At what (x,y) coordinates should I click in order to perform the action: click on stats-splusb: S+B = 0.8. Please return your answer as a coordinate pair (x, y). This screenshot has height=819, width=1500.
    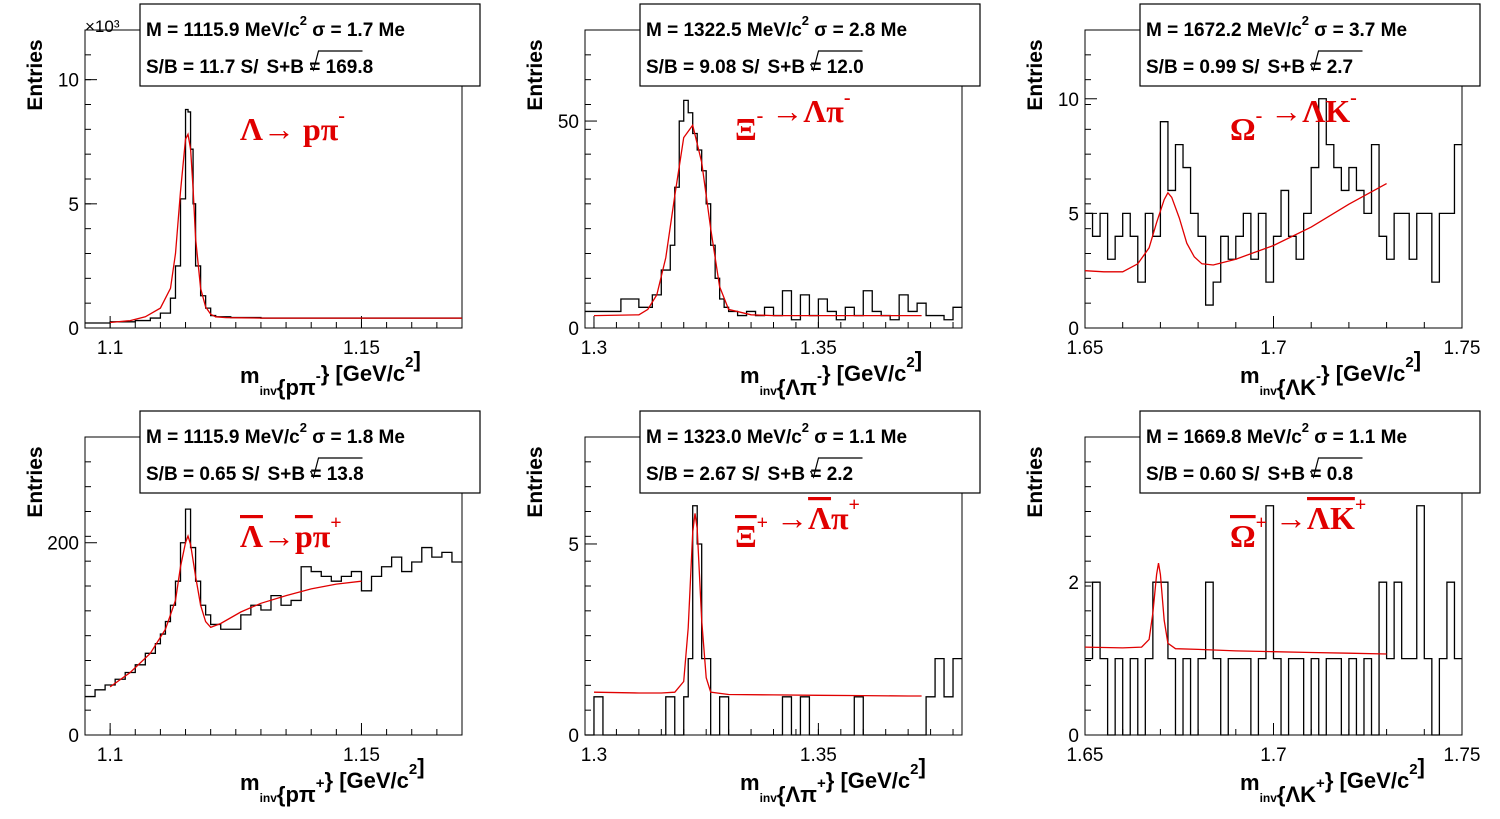
    Looking at the image, I should click on (1311, 474).